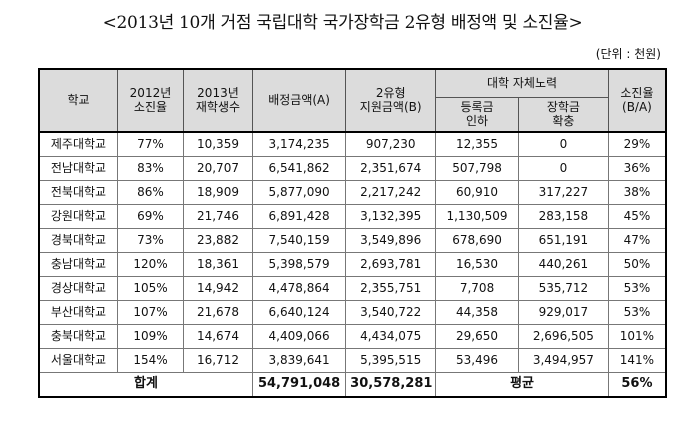 The height and width of the screenshot is (442, 685). I want to click on cell-tuition: 12,355, so click(477, 144).